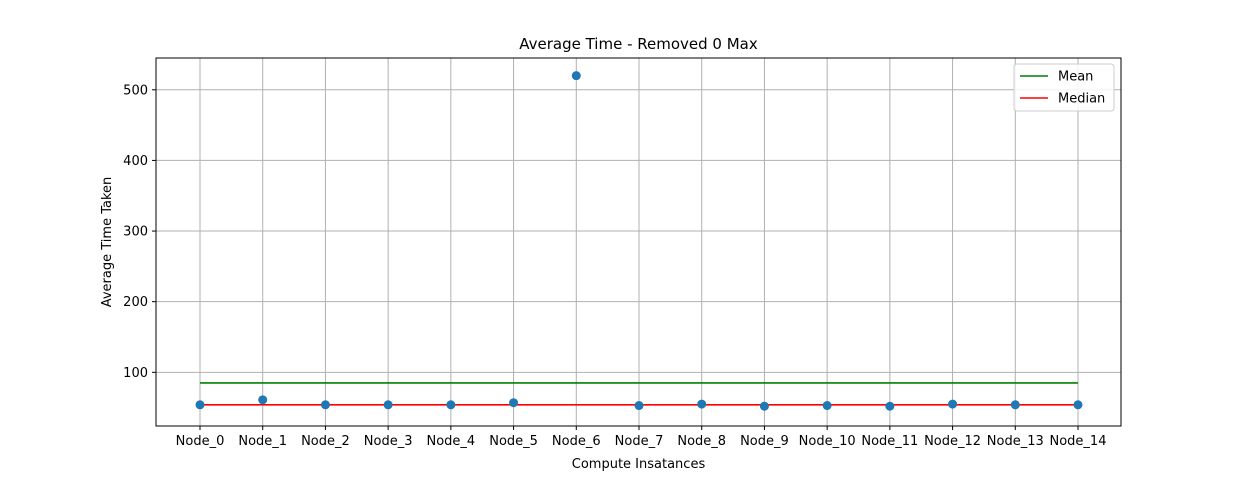 The image size is (1246, 480). I want to click on x-tick-label: Node_3, so click(388, 441).